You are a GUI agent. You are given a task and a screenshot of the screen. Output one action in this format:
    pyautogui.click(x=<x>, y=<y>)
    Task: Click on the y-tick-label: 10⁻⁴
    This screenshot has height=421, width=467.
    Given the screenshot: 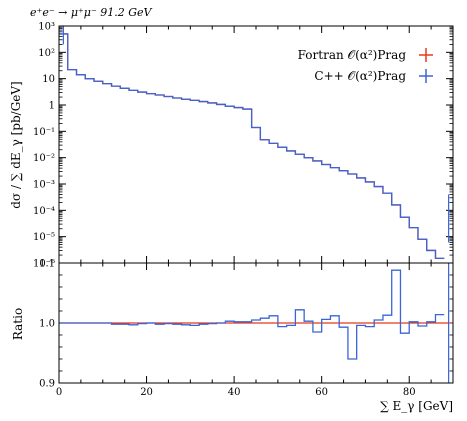 What is the action you would take?
    pyautogui.click(x=44, y=211)
    